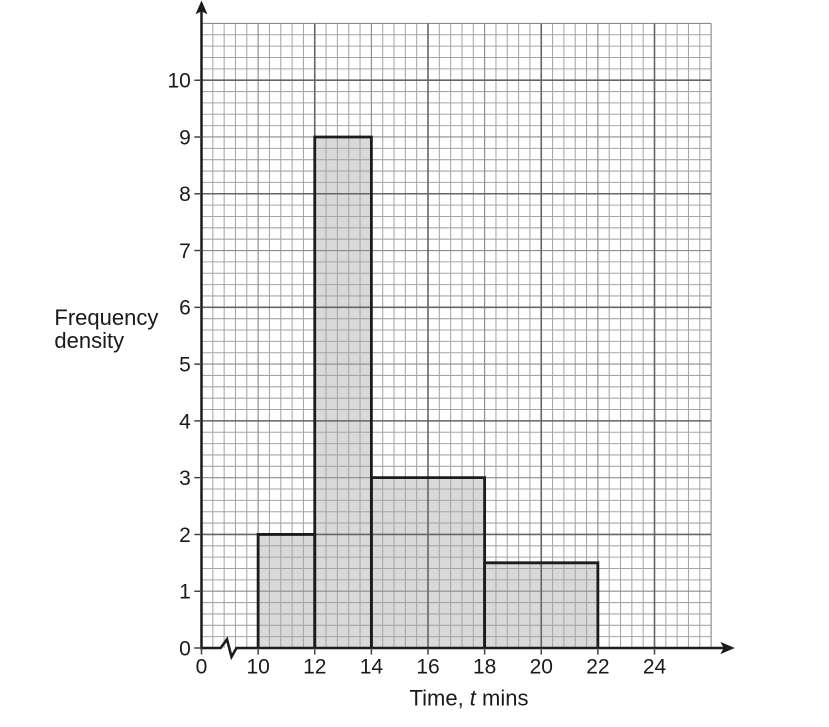 Image resolution: width=829 pixels, height=727 pixels. What do you see at coordinates (185, 478) in the screenshot?
I see `svg-text: 3` at bounding box center [185, 478].